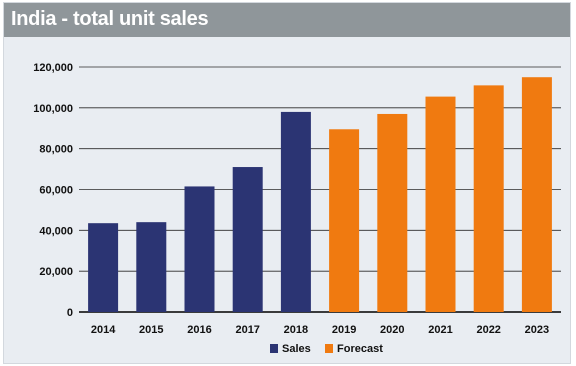  I want to click on y-tick-label: 120,000, so click(53, 68).